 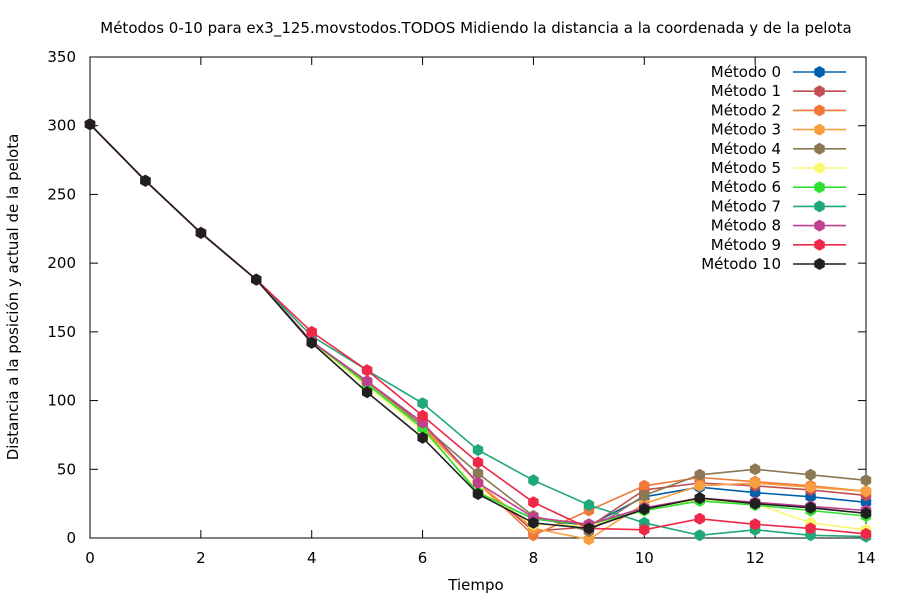 I want to click on legend-item: Método 7, so click(x=778, y=206).